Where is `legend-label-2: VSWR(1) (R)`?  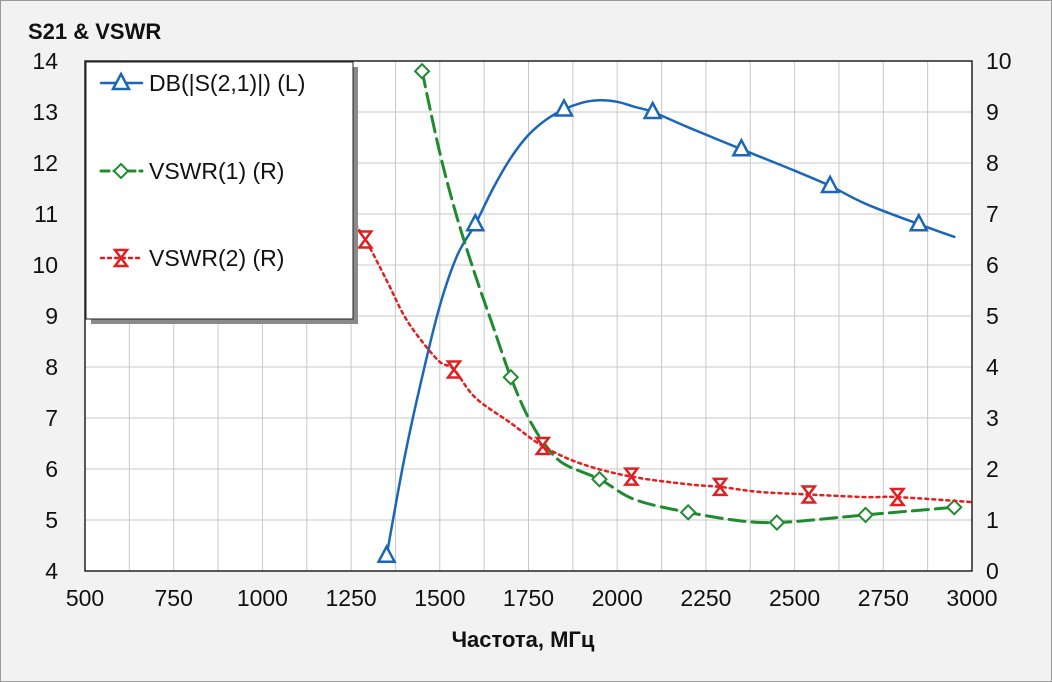
legend-label-2: VSWR(1) (R) is located at coordinates (216, 171).